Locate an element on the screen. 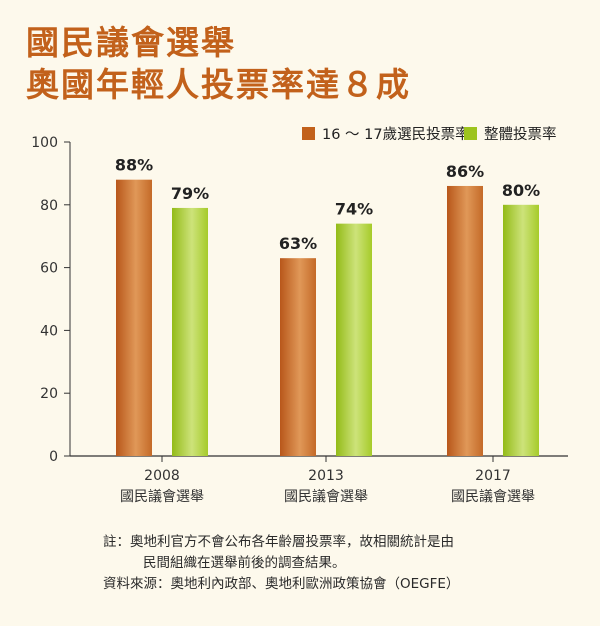  data-label: 80% is located at coordinates (521, 190).